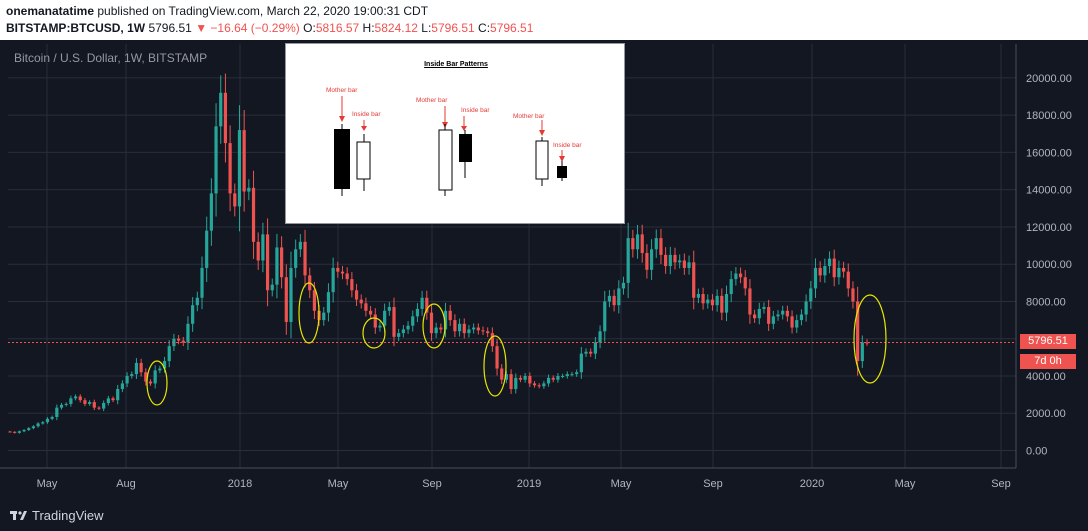  I want to click on price-tick-label: 2000.00, so click(1046, 414).